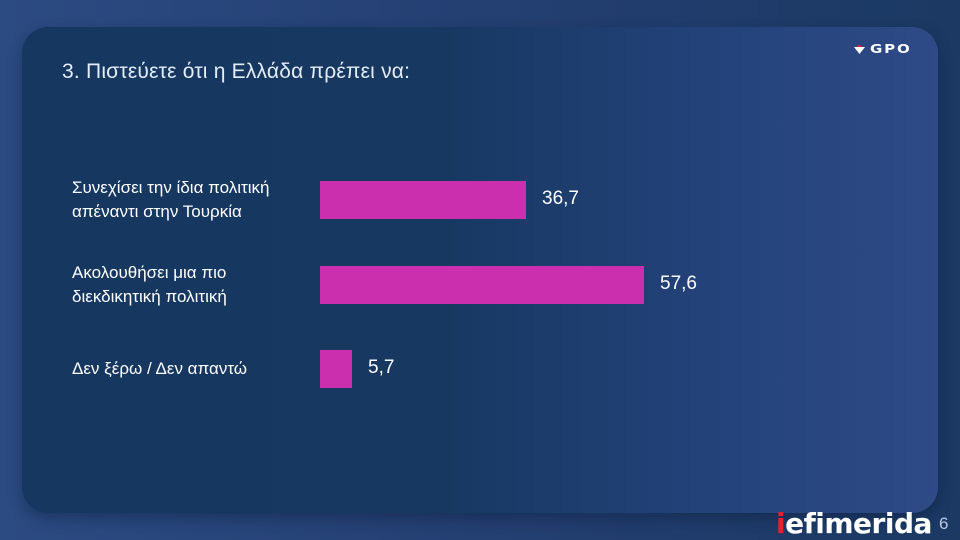  What do you see at coordinates (859, 49) in the screenshot?
I see `gpo-heart-icon` at bounding box center [859, 49].